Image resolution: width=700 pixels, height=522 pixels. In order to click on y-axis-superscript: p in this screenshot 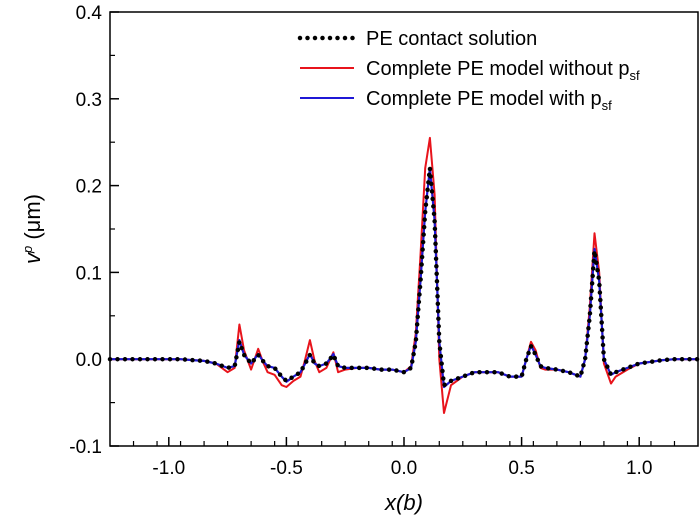, I will do `click(27, 250)`.